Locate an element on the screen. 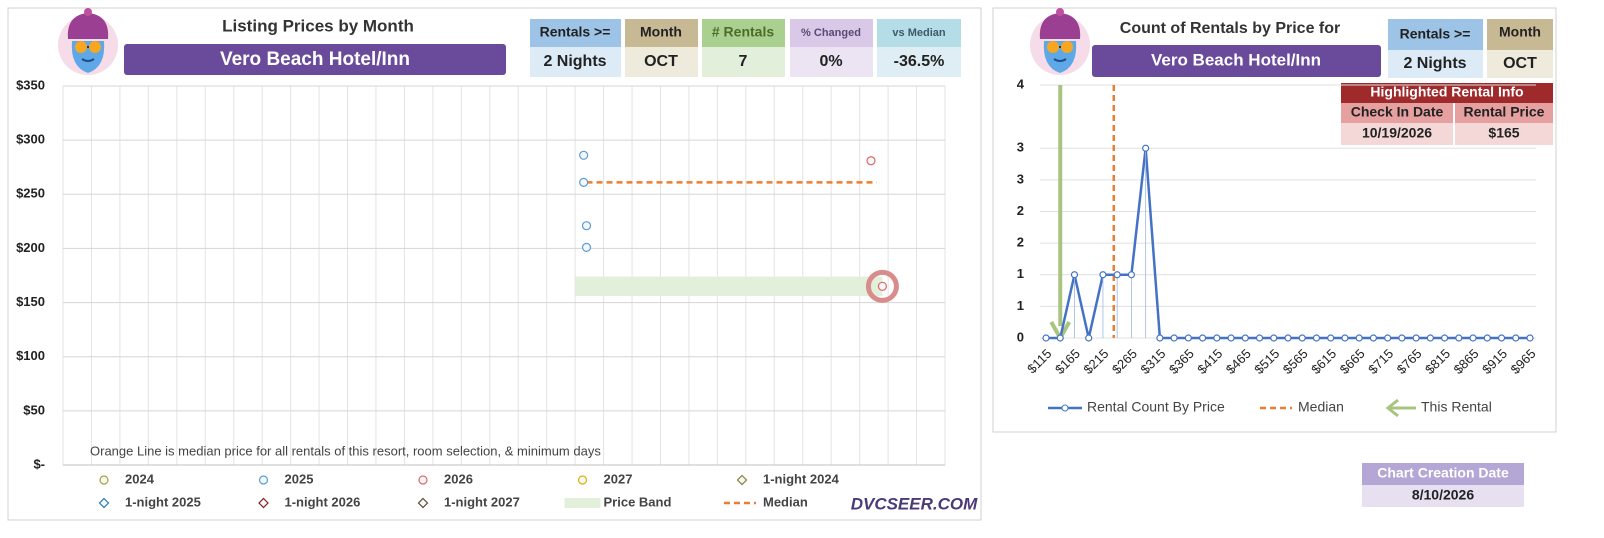 This screenshot has width=1604, height=538. y-tick-label: 4 is located at coordinates (1021, 83).